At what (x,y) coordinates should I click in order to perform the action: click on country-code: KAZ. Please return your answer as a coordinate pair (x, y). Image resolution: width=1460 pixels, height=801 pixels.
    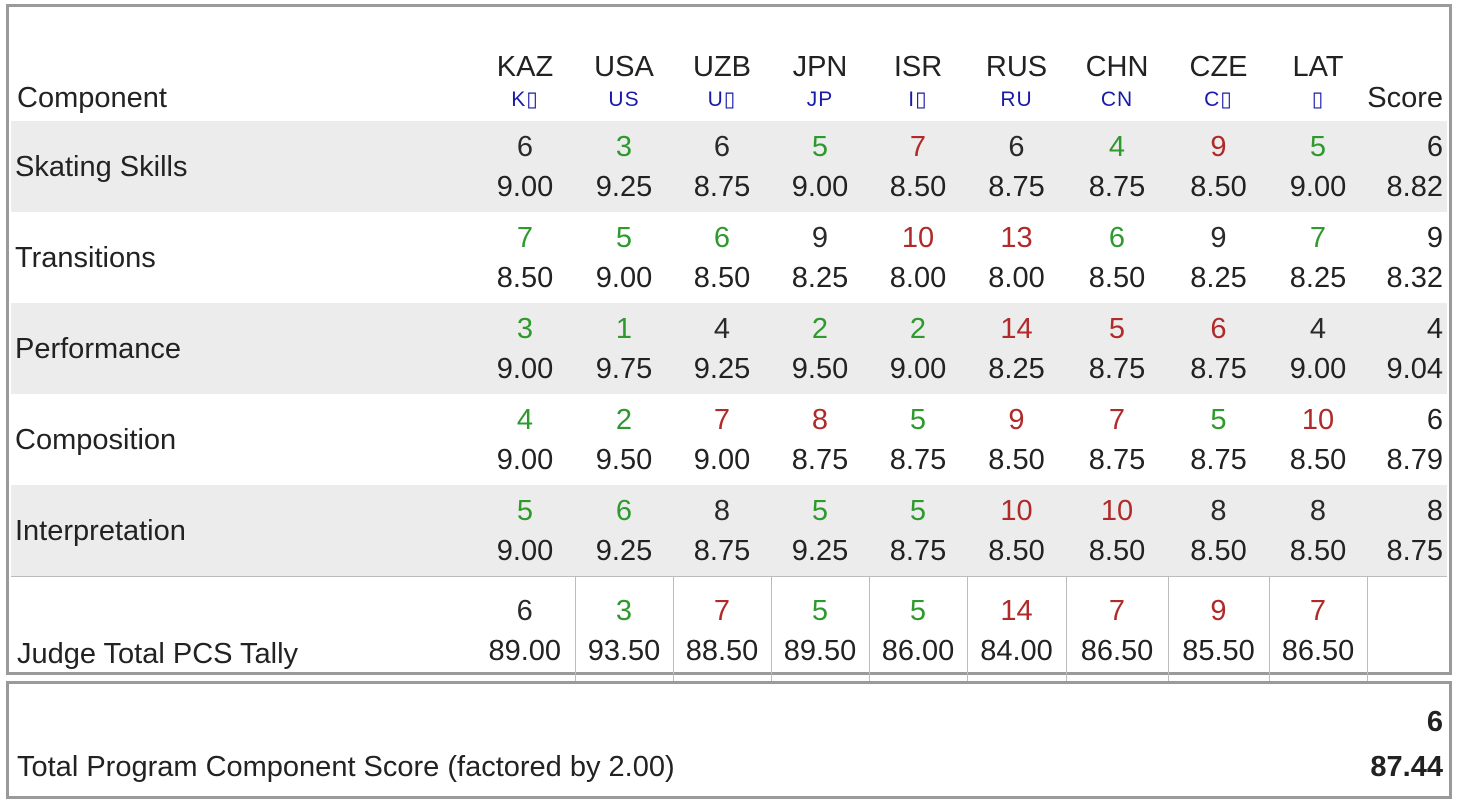
    Looking at the image, I should click on (525, 67).